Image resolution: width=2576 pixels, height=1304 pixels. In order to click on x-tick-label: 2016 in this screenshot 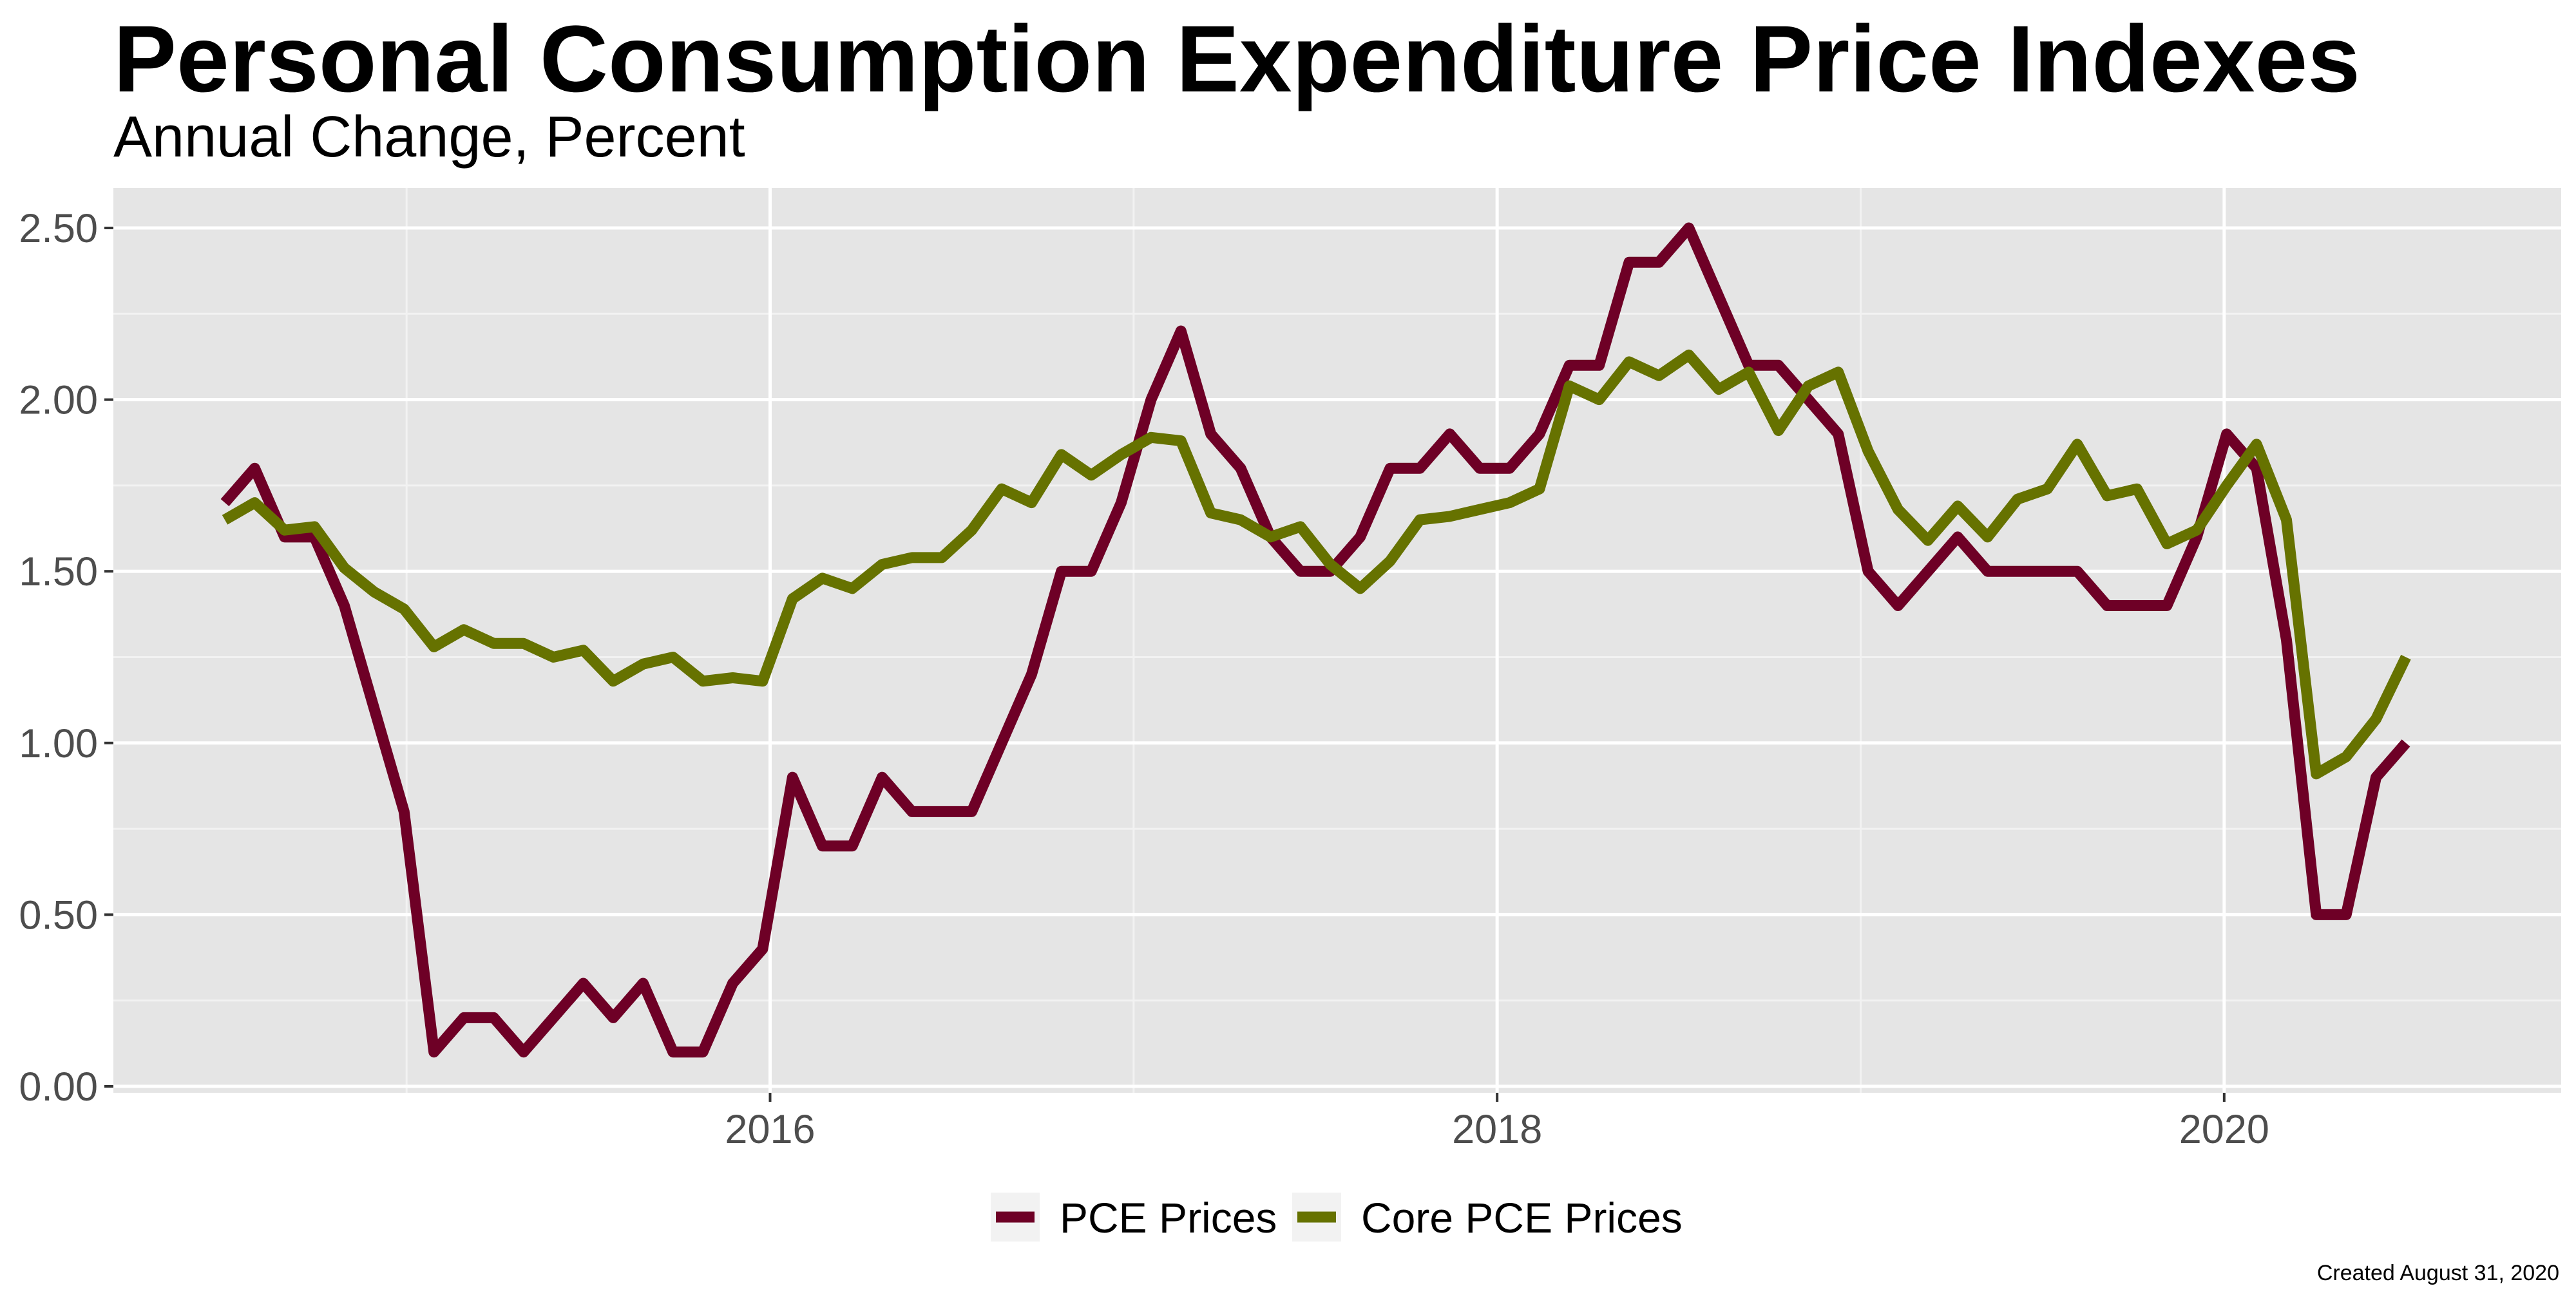, I will do `click(770, 1130)`.